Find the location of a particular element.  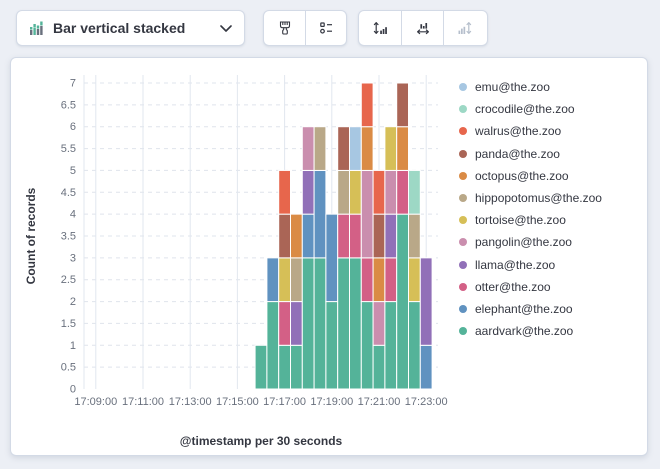

legend-item: llama@the.zoo is located at coordinates (530, 265).